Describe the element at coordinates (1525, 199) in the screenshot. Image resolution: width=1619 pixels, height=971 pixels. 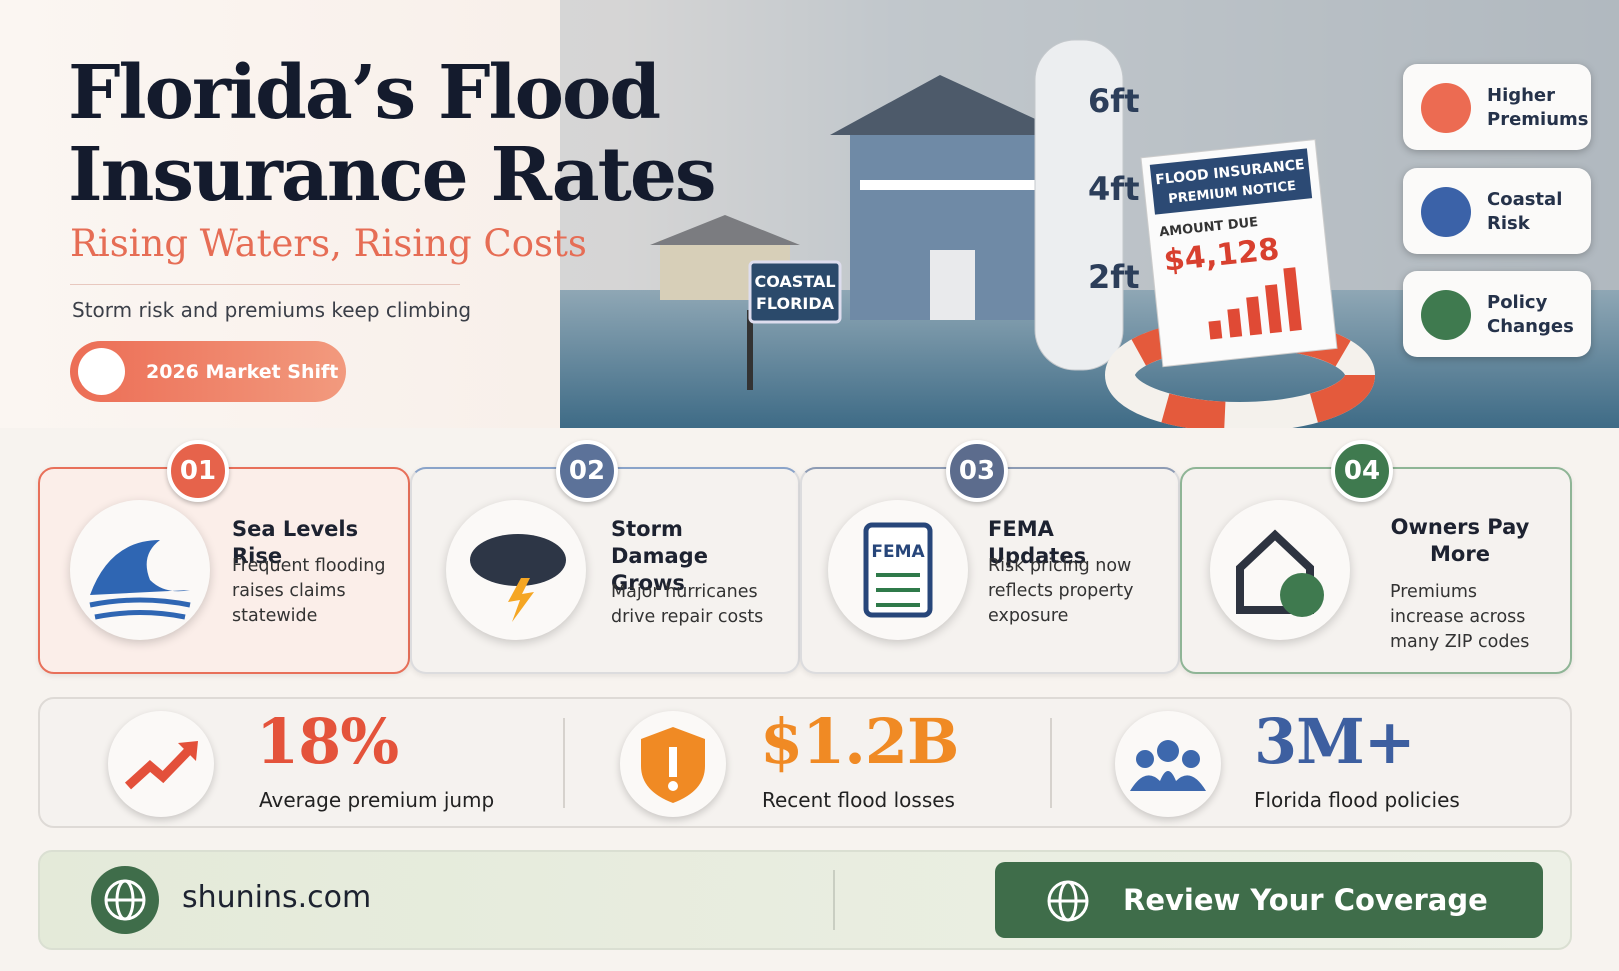
I see `tag-text: Coastal` at that location.